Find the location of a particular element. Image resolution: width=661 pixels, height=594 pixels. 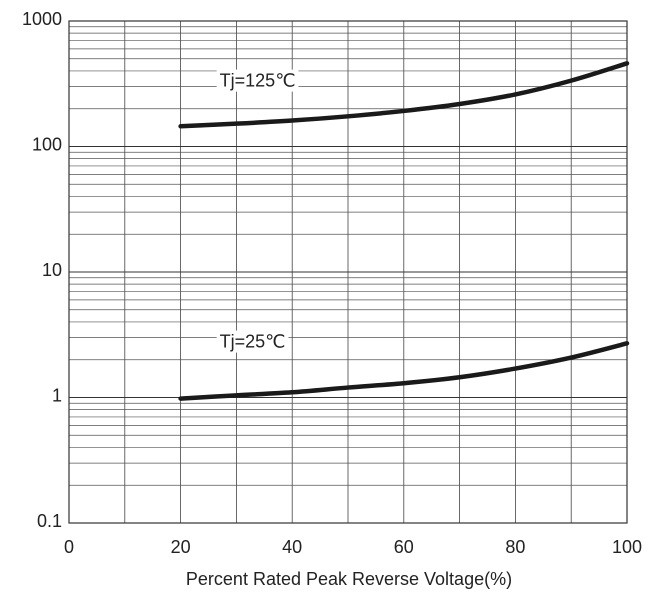

x-tick-label: 0 is located at coordinates (69, 547).